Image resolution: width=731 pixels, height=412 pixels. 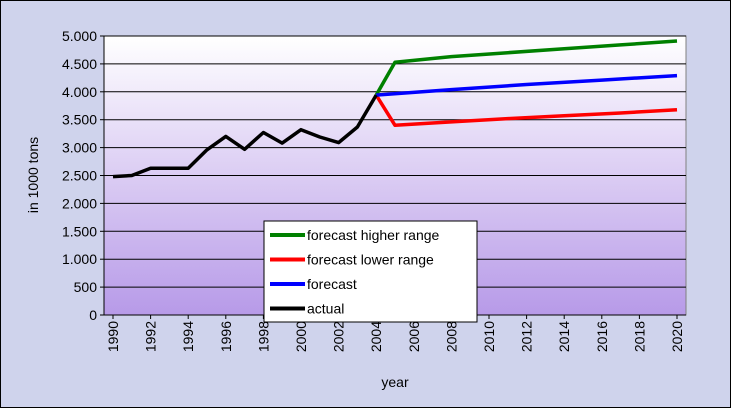 I want to click on legend-entry-label: forecast lower range, so click(x=370, y=260).